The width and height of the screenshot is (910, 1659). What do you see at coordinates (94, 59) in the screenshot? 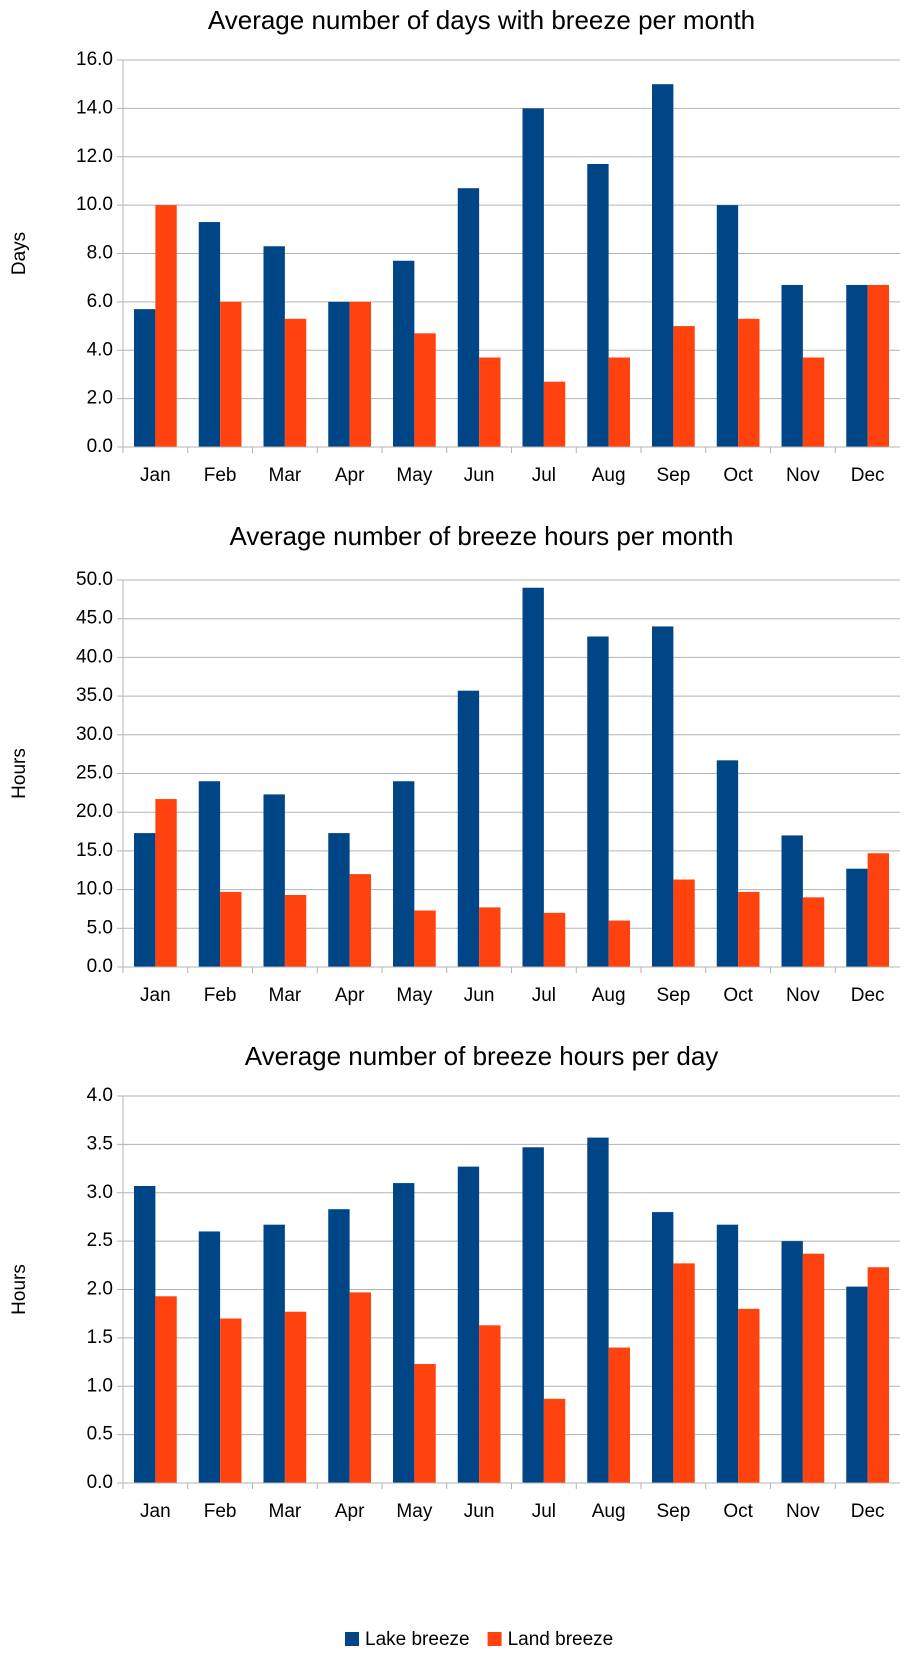
I see `y-tick-label: 16.0` at bounding box center [94, 59].